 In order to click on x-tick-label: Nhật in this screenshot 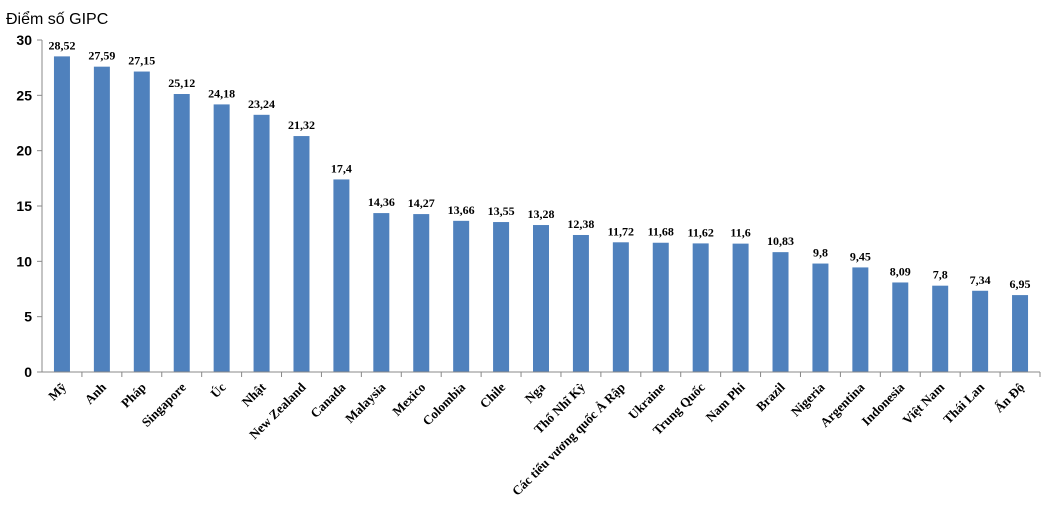, I will do `click(254, 394)`.